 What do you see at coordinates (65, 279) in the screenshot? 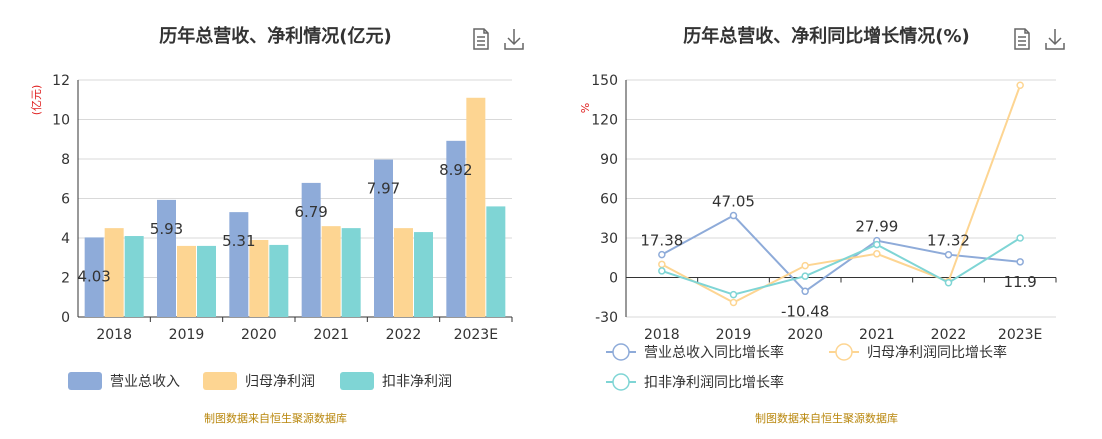
I see `y-tick-label: 2` at bounding box center [65, 279].